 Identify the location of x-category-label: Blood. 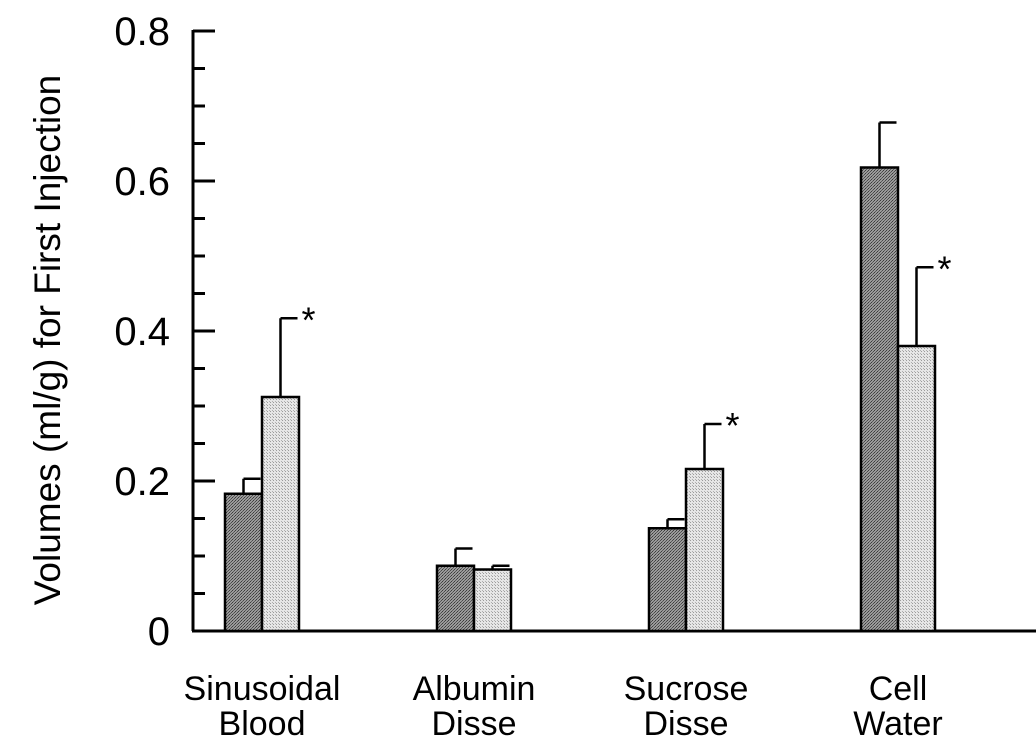
(262, 724).